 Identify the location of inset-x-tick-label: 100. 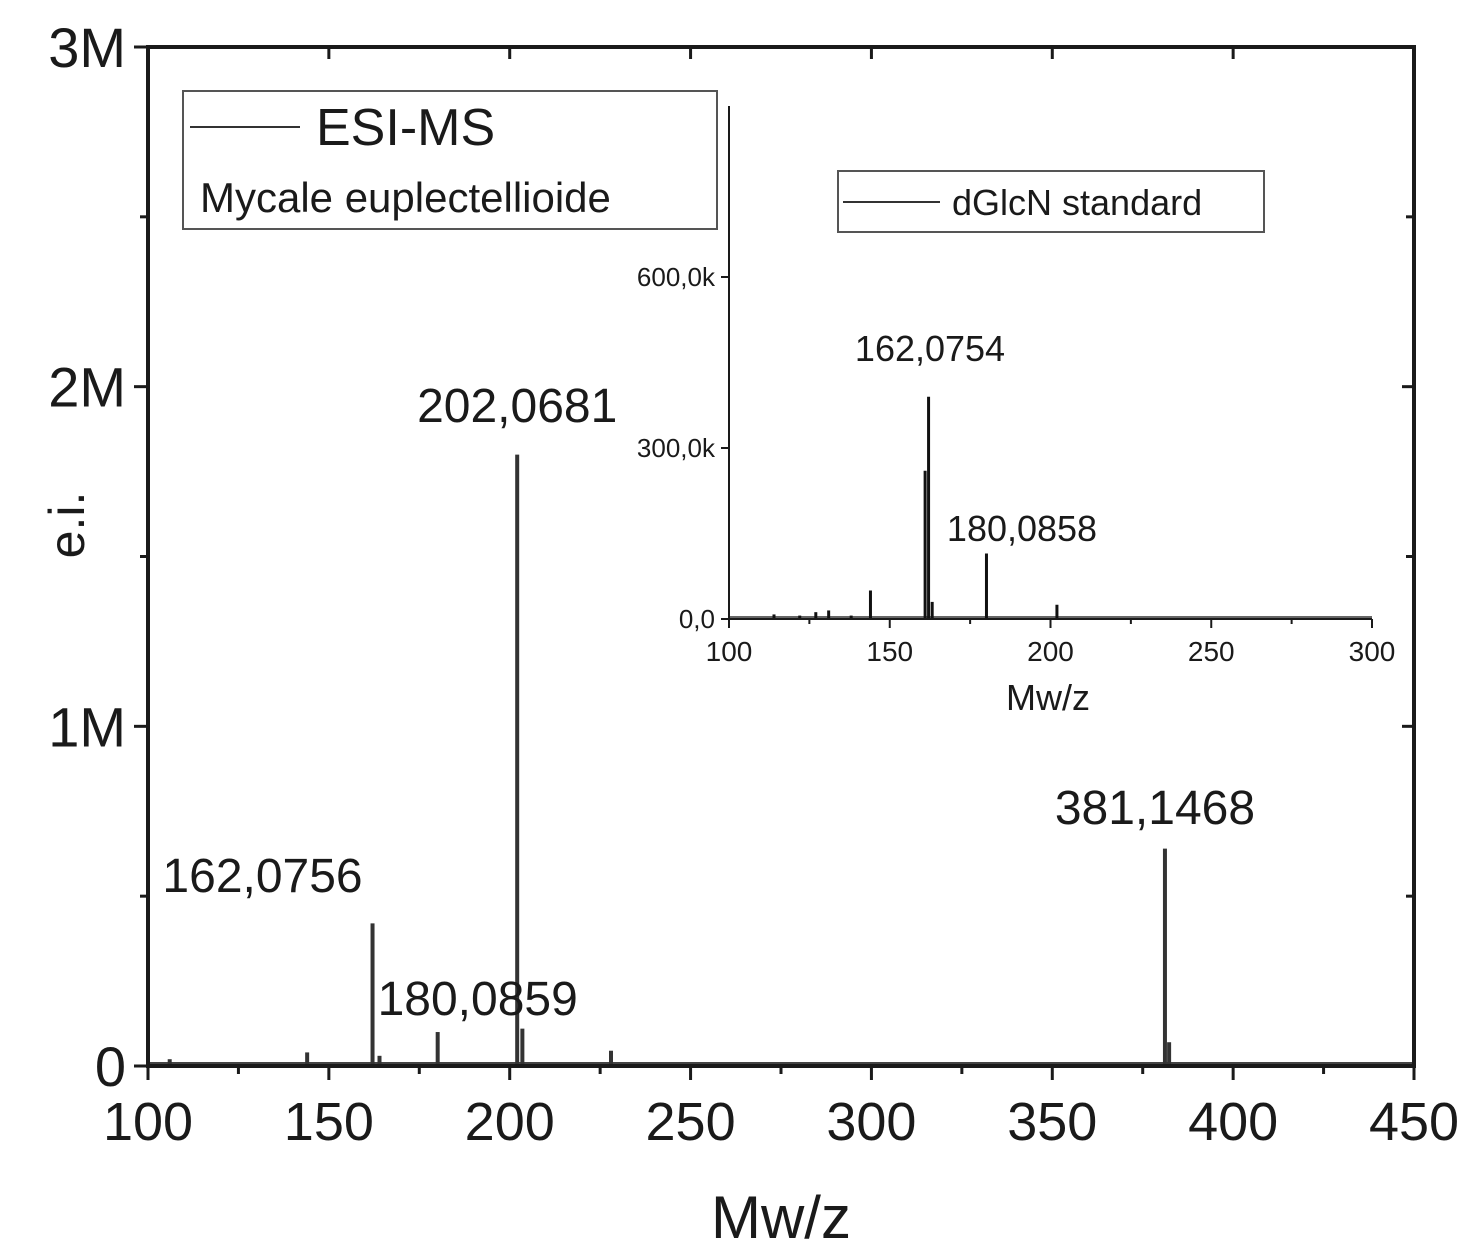
(729, 651).